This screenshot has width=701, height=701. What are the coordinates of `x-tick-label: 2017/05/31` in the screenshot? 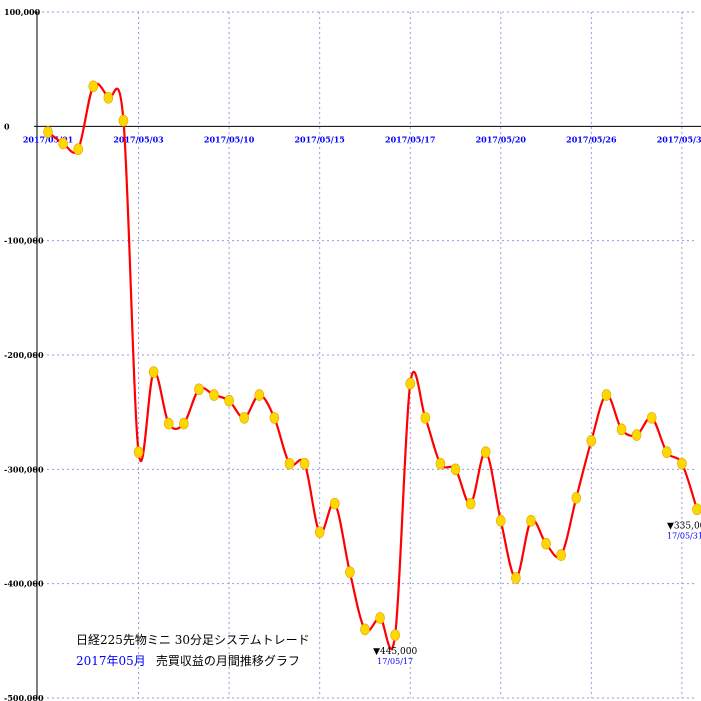 It's located at (679, 139).